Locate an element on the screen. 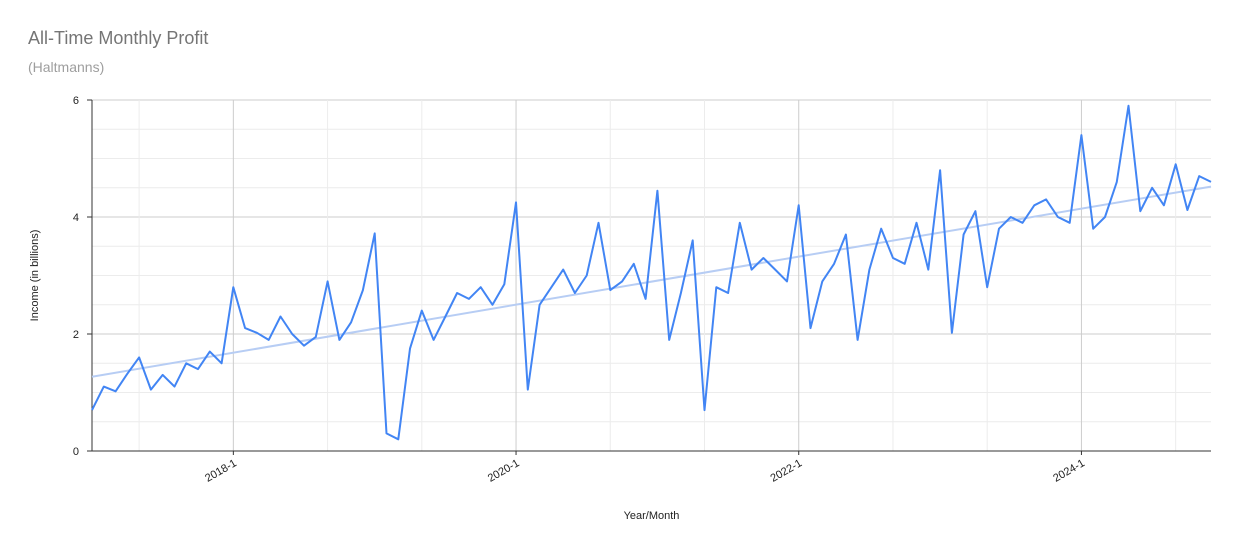 This screenshot has height=549, width=1239. y-tick-label: 2 is located at coordinates (76, 335).